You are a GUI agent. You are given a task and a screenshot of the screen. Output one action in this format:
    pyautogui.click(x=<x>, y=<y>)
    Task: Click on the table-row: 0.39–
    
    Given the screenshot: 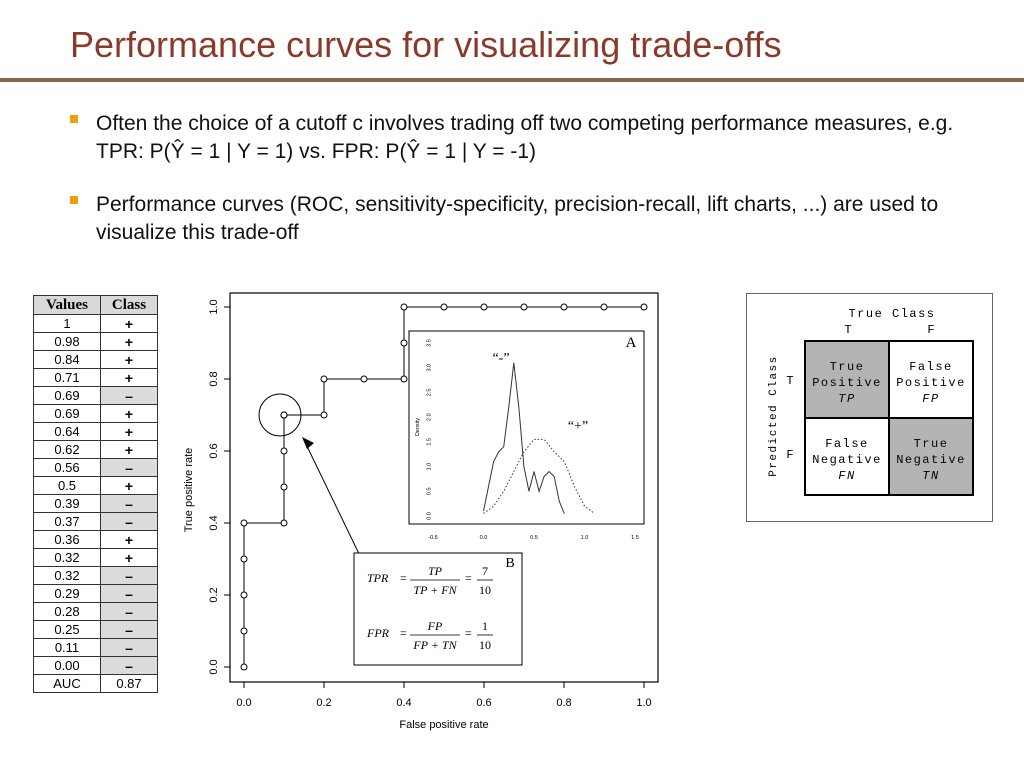 What is the action you would take?
    pyautogui.click(x=95, y=503)
    